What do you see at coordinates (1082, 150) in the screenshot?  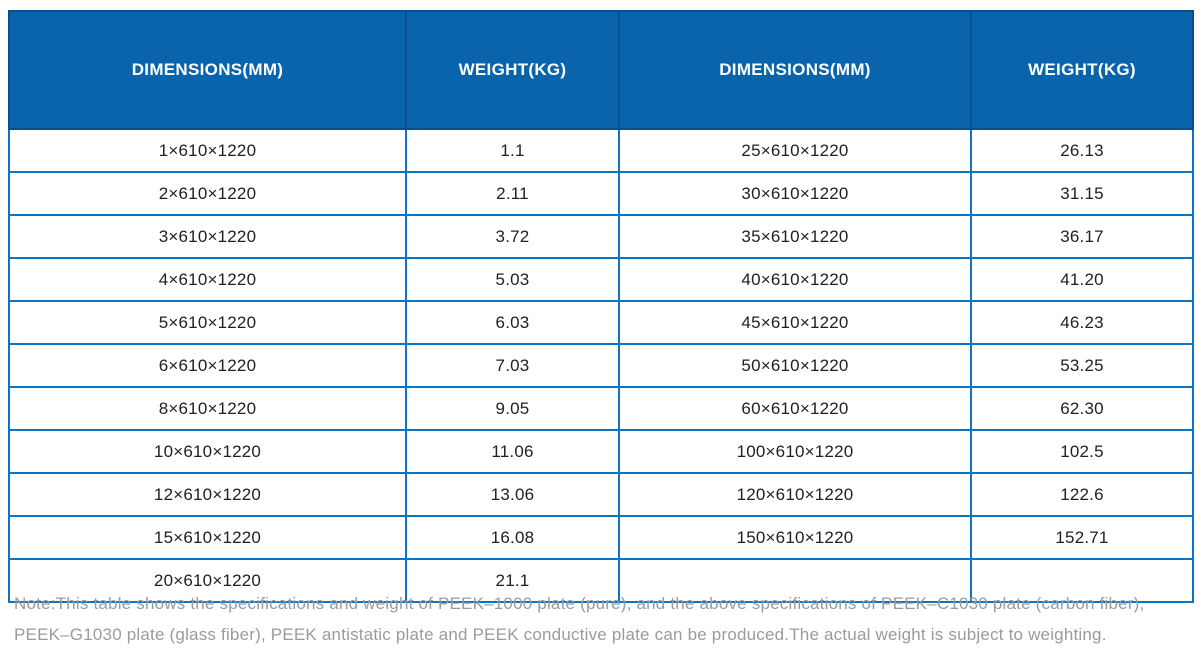 I see `table-cell: 26.13` at bounding box center [1082, 150].